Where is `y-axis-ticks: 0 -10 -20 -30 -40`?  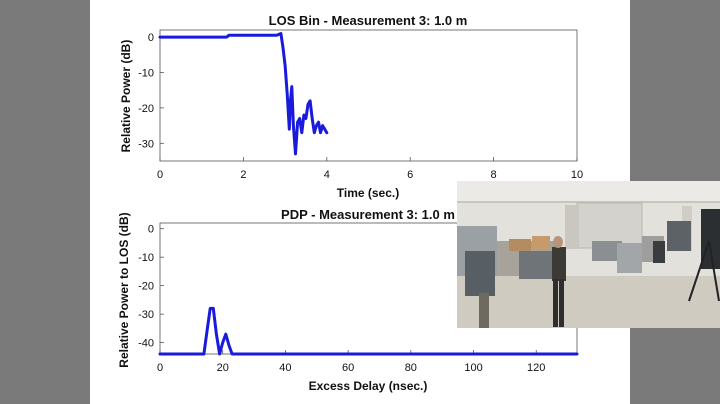
y-axis-ticks: 0 -10 -20 -30 -40 is located at coordinates (151, 287).